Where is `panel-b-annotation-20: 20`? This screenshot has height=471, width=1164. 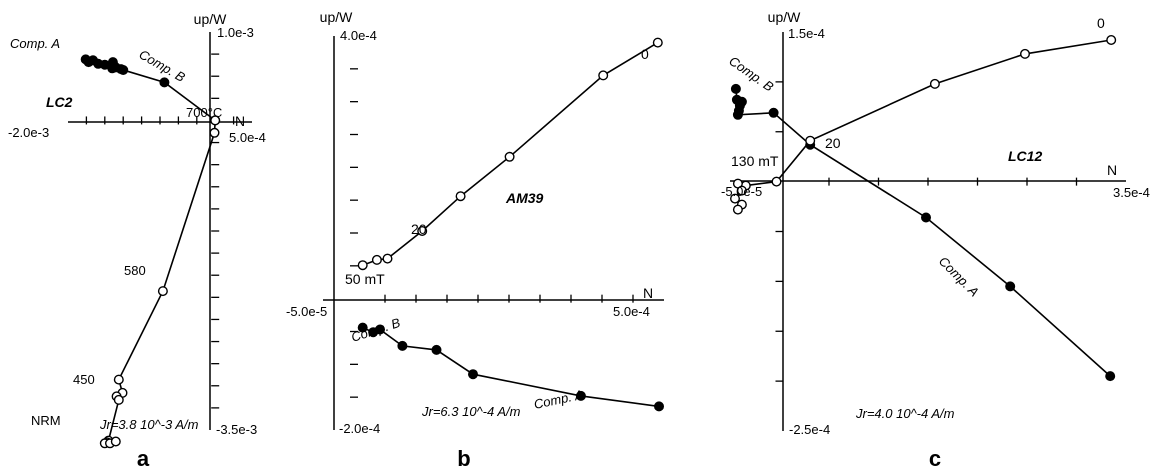 panel-b-annotation-20: 20 is located at coordinates (419, 229).